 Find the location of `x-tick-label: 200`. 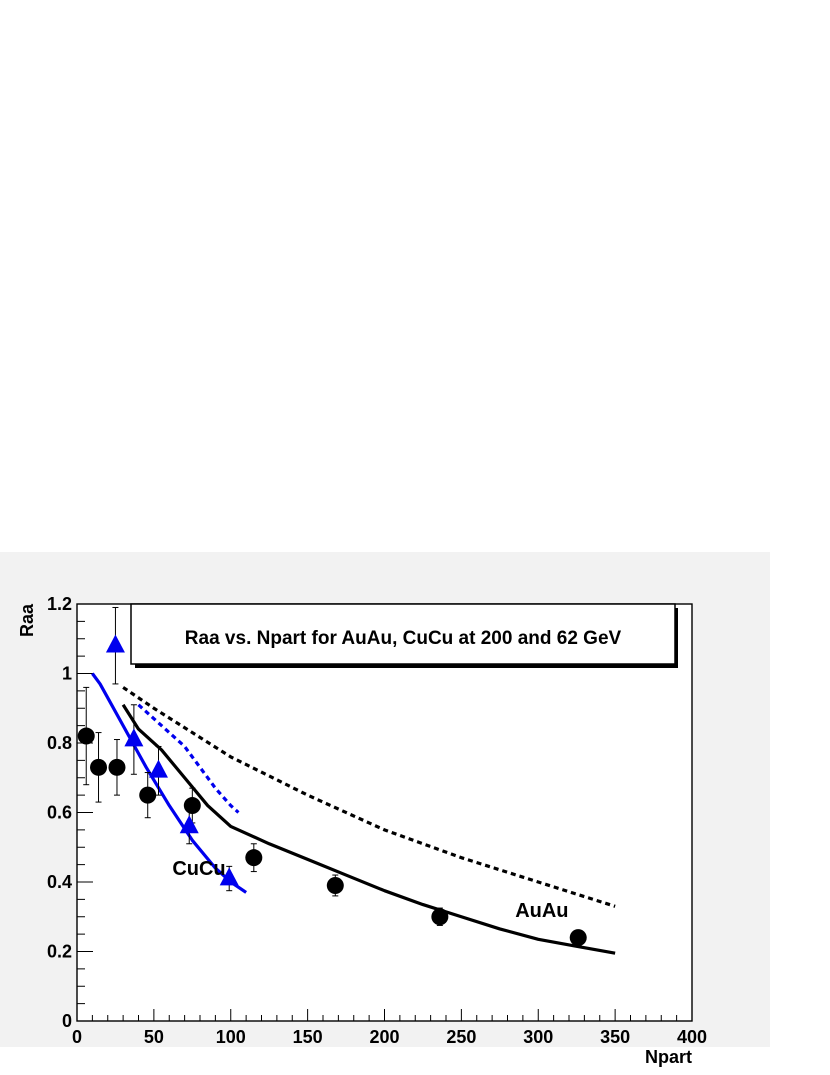

x-tick-label: 200 is located at coordinates (384, 1037).